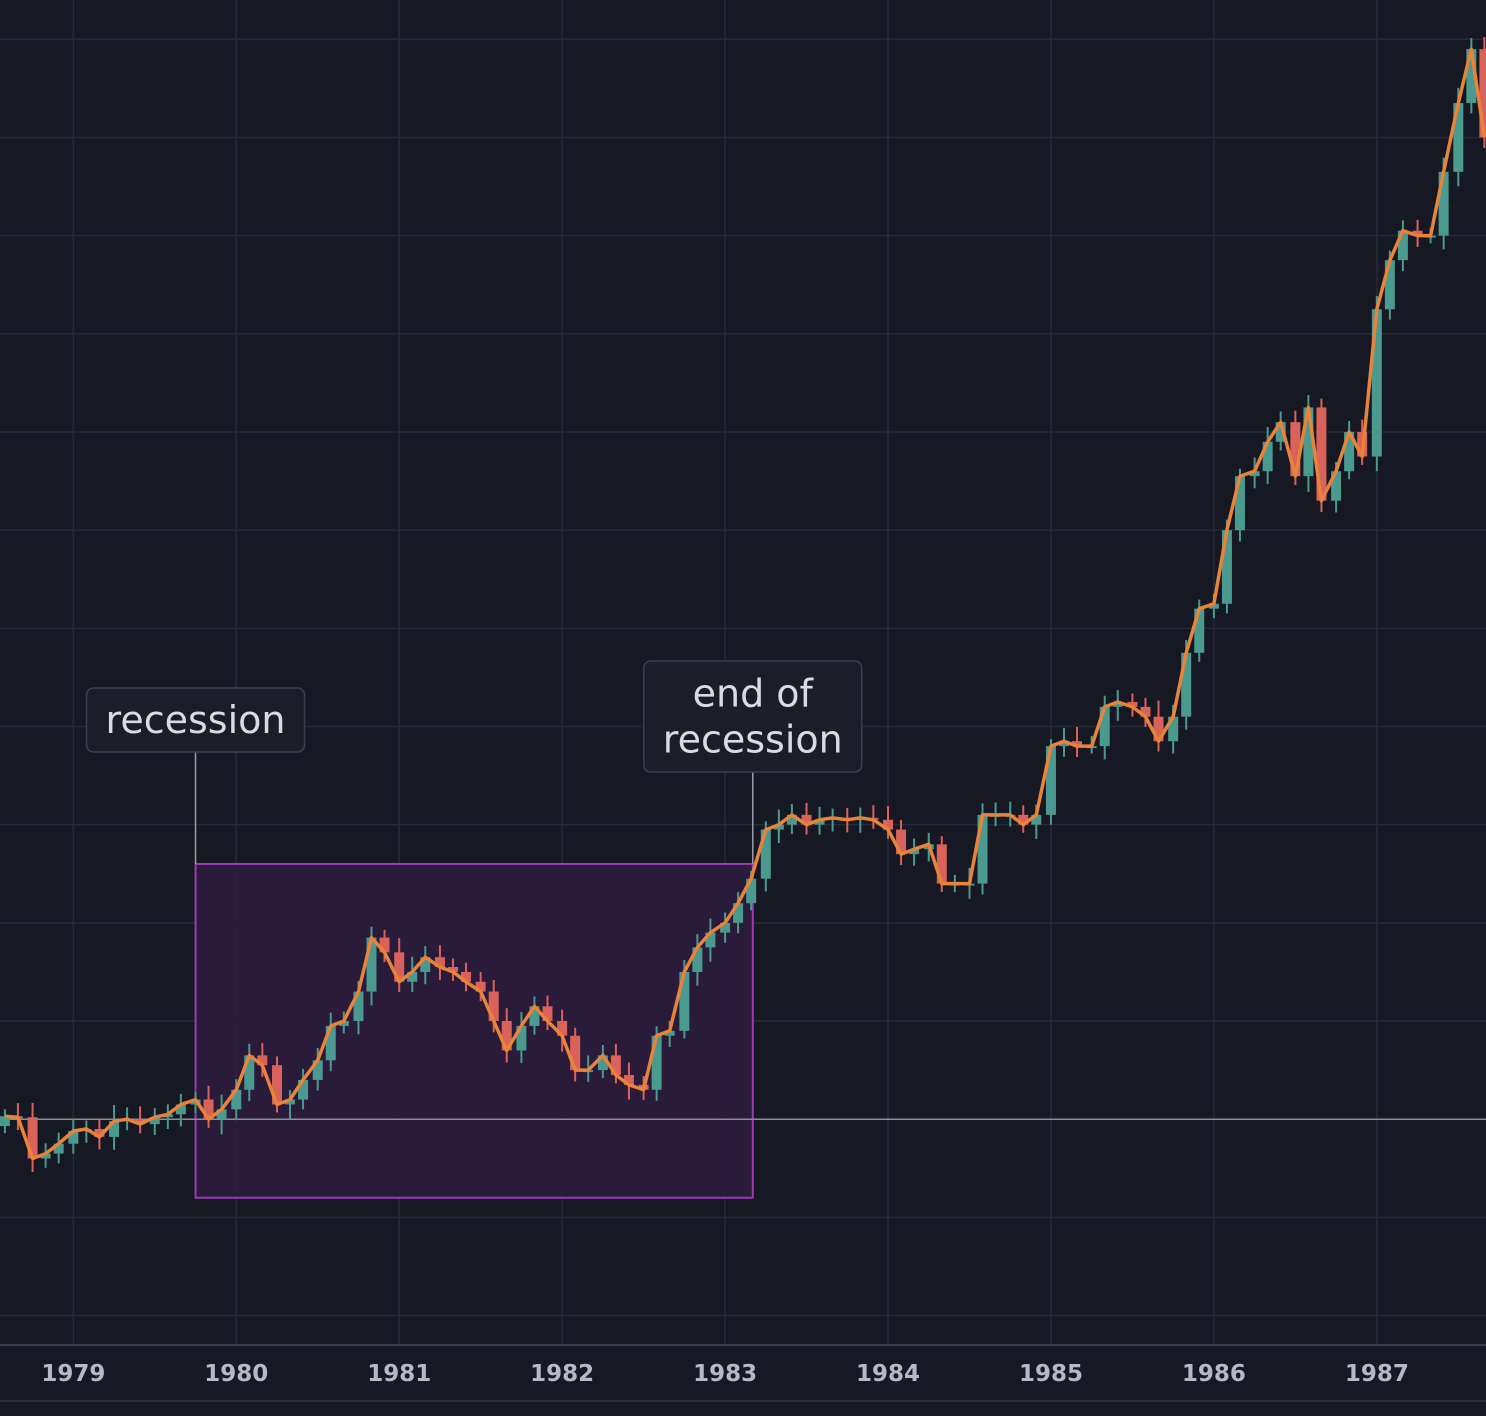  Describe the element at coordinates (754, 694) in the screenshot. I see `annotation-text: end of` at that location.